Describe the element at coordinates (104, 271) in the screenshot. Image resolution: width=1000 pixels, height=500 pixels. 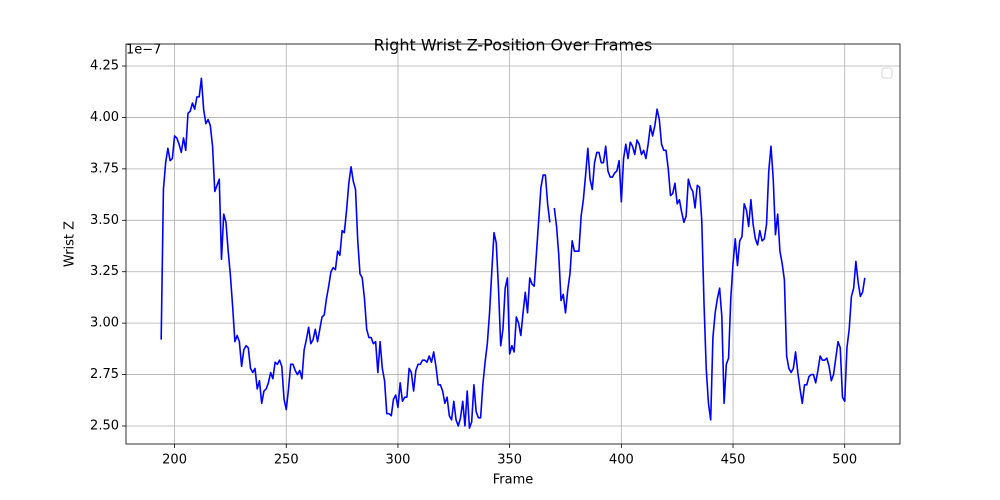
I see `y-tick-label: 3.25` at that location.